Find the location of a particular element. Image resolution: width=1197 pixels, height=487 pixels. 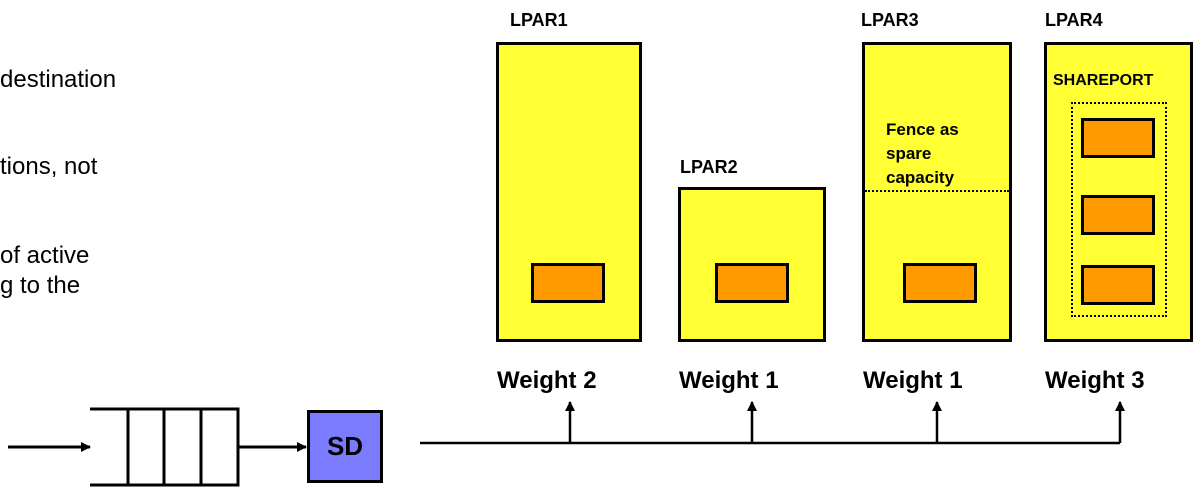

bullet-line-1: destination is located at coordinates (58, 79).